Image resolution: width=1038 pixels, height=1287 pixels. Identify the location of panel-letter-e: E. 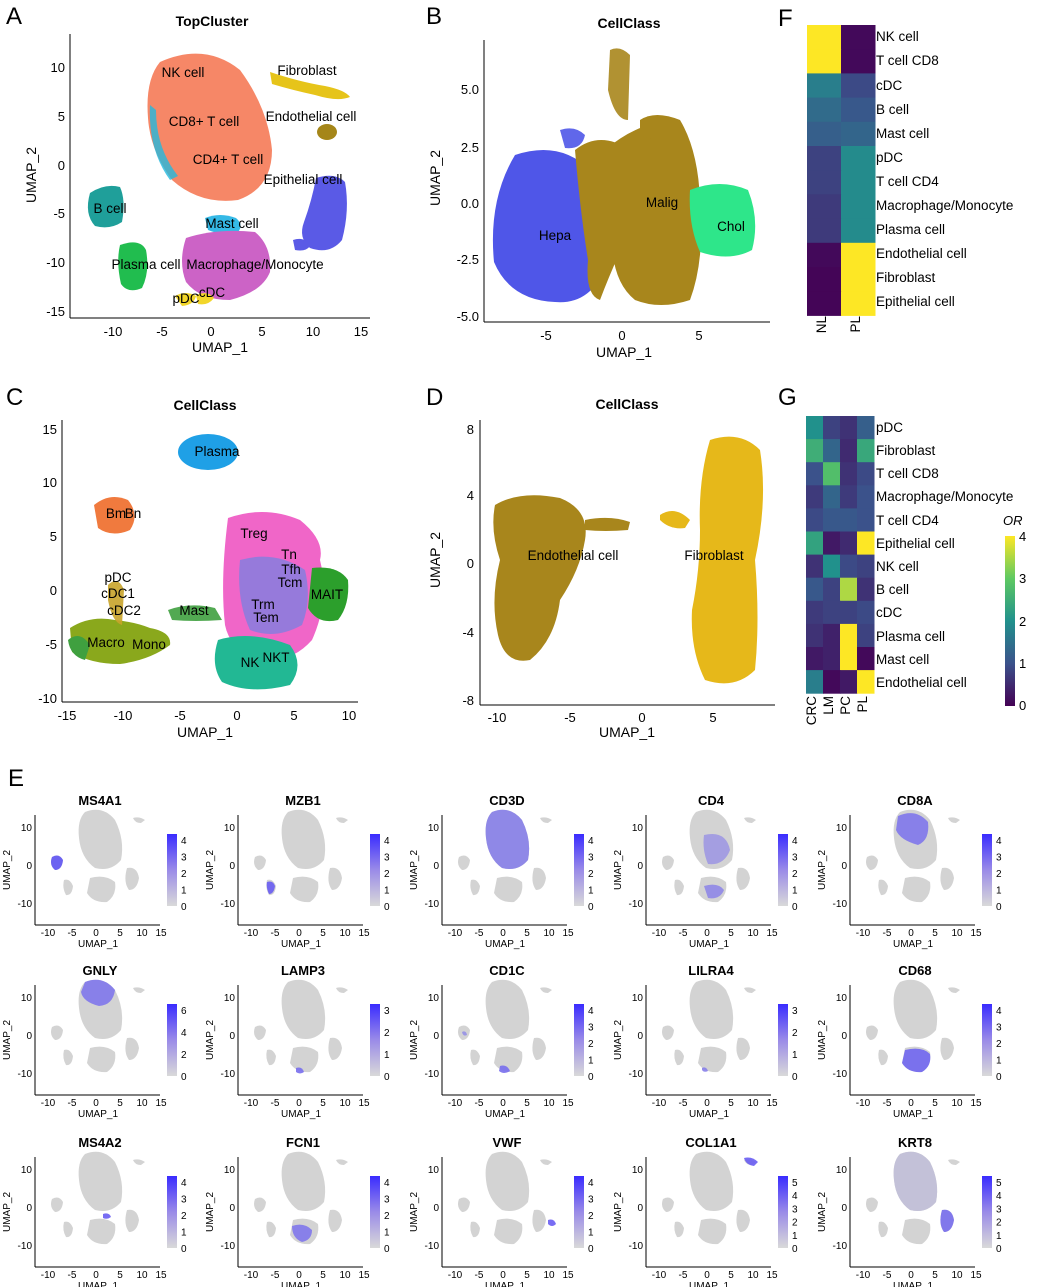
(16, 778).